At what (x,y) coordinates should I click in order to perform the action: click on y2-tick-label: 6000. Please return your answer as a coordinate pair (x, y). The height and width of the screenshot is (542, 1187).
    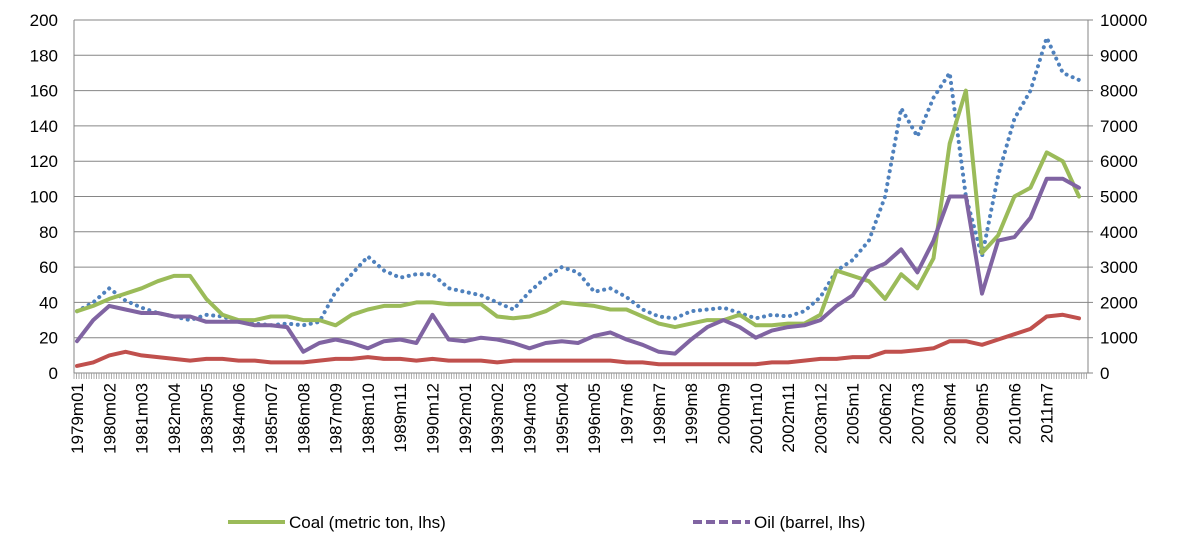
    Looking at the image, I should click on (1119, 161).